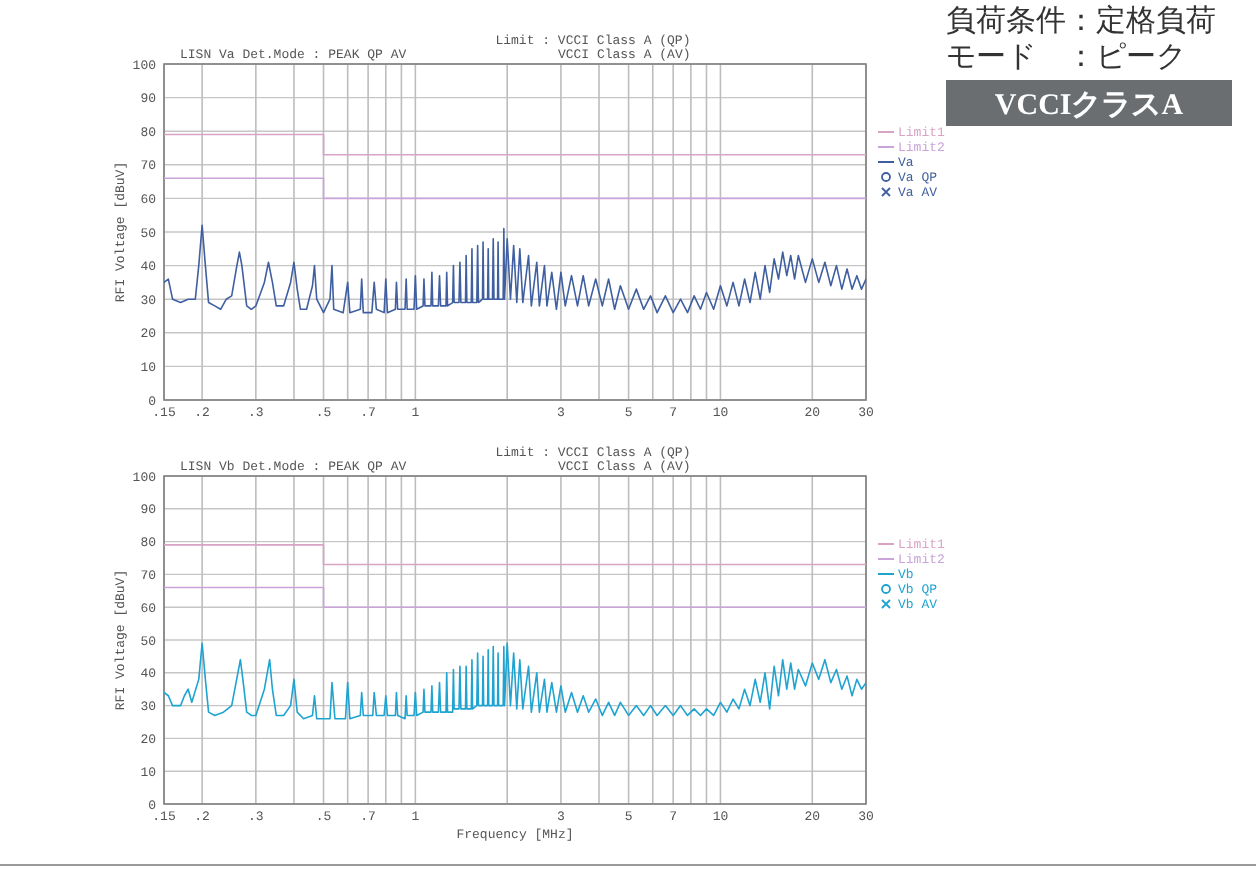 This screenshot has width=1256, height=870. What do you see at coordinates (1089, 106) in the screenshot?
I see `text: VCCIクラスA` at bounding box center [1089, 106].